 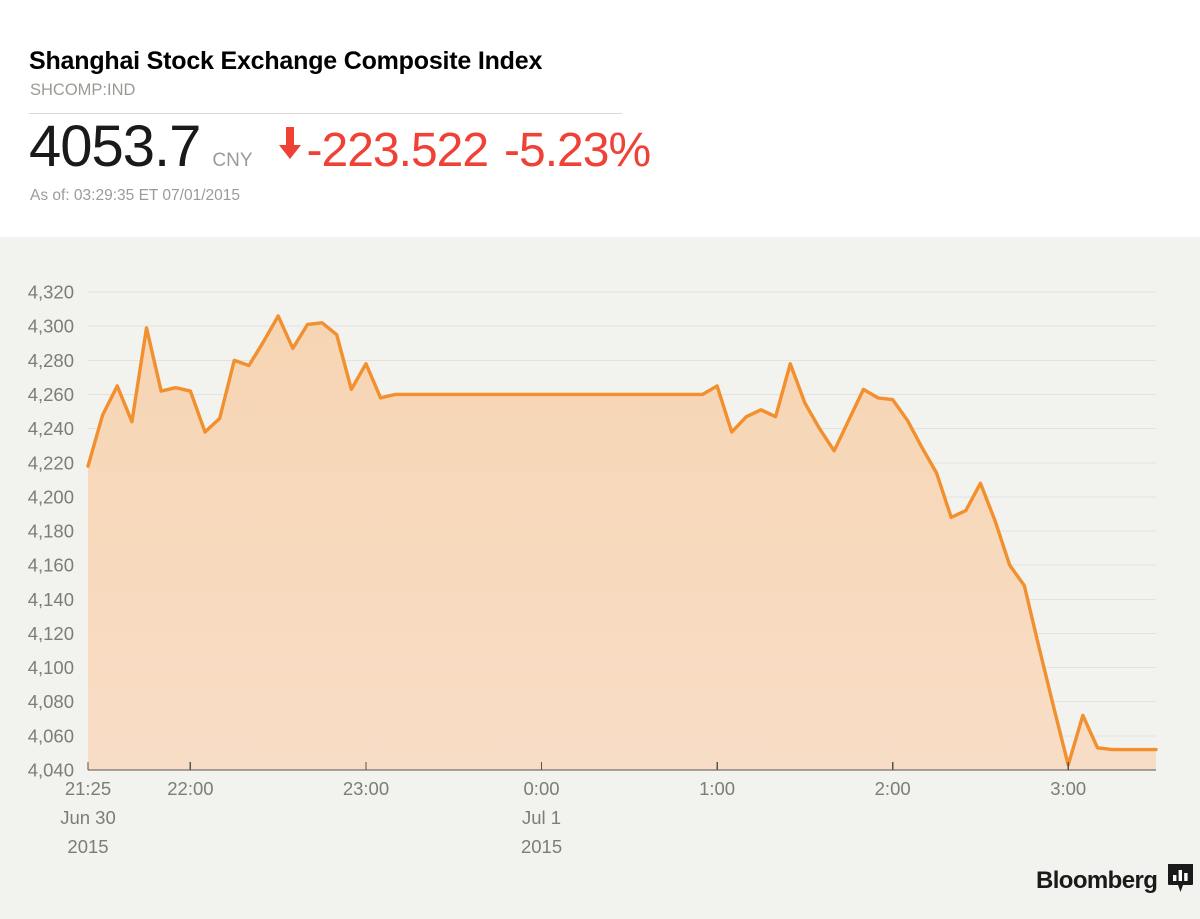 What do you see at coordinates (51, 701) in the screenshot?
I see `y-axis-tick-label: 4,080` at bounding box center [51, 701].